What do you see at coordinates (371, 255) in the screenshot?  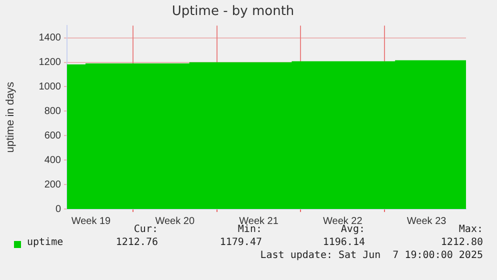 I see `text: Last update: Sat Jun 7 19:00:00 2025` at bounding box center [371, 255].